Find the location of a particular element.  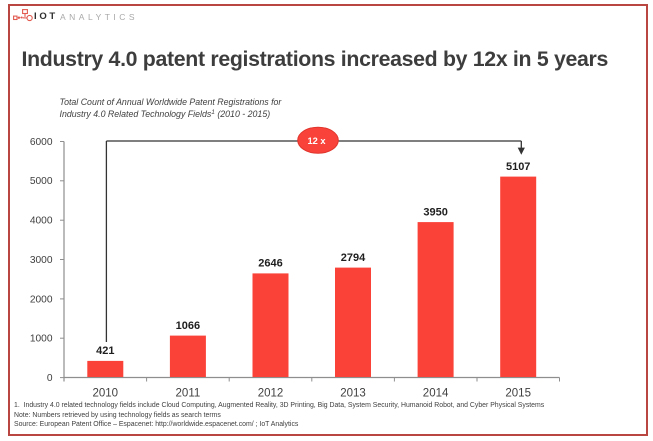

svg-text: 1000 is located at coordinates (41, 339).